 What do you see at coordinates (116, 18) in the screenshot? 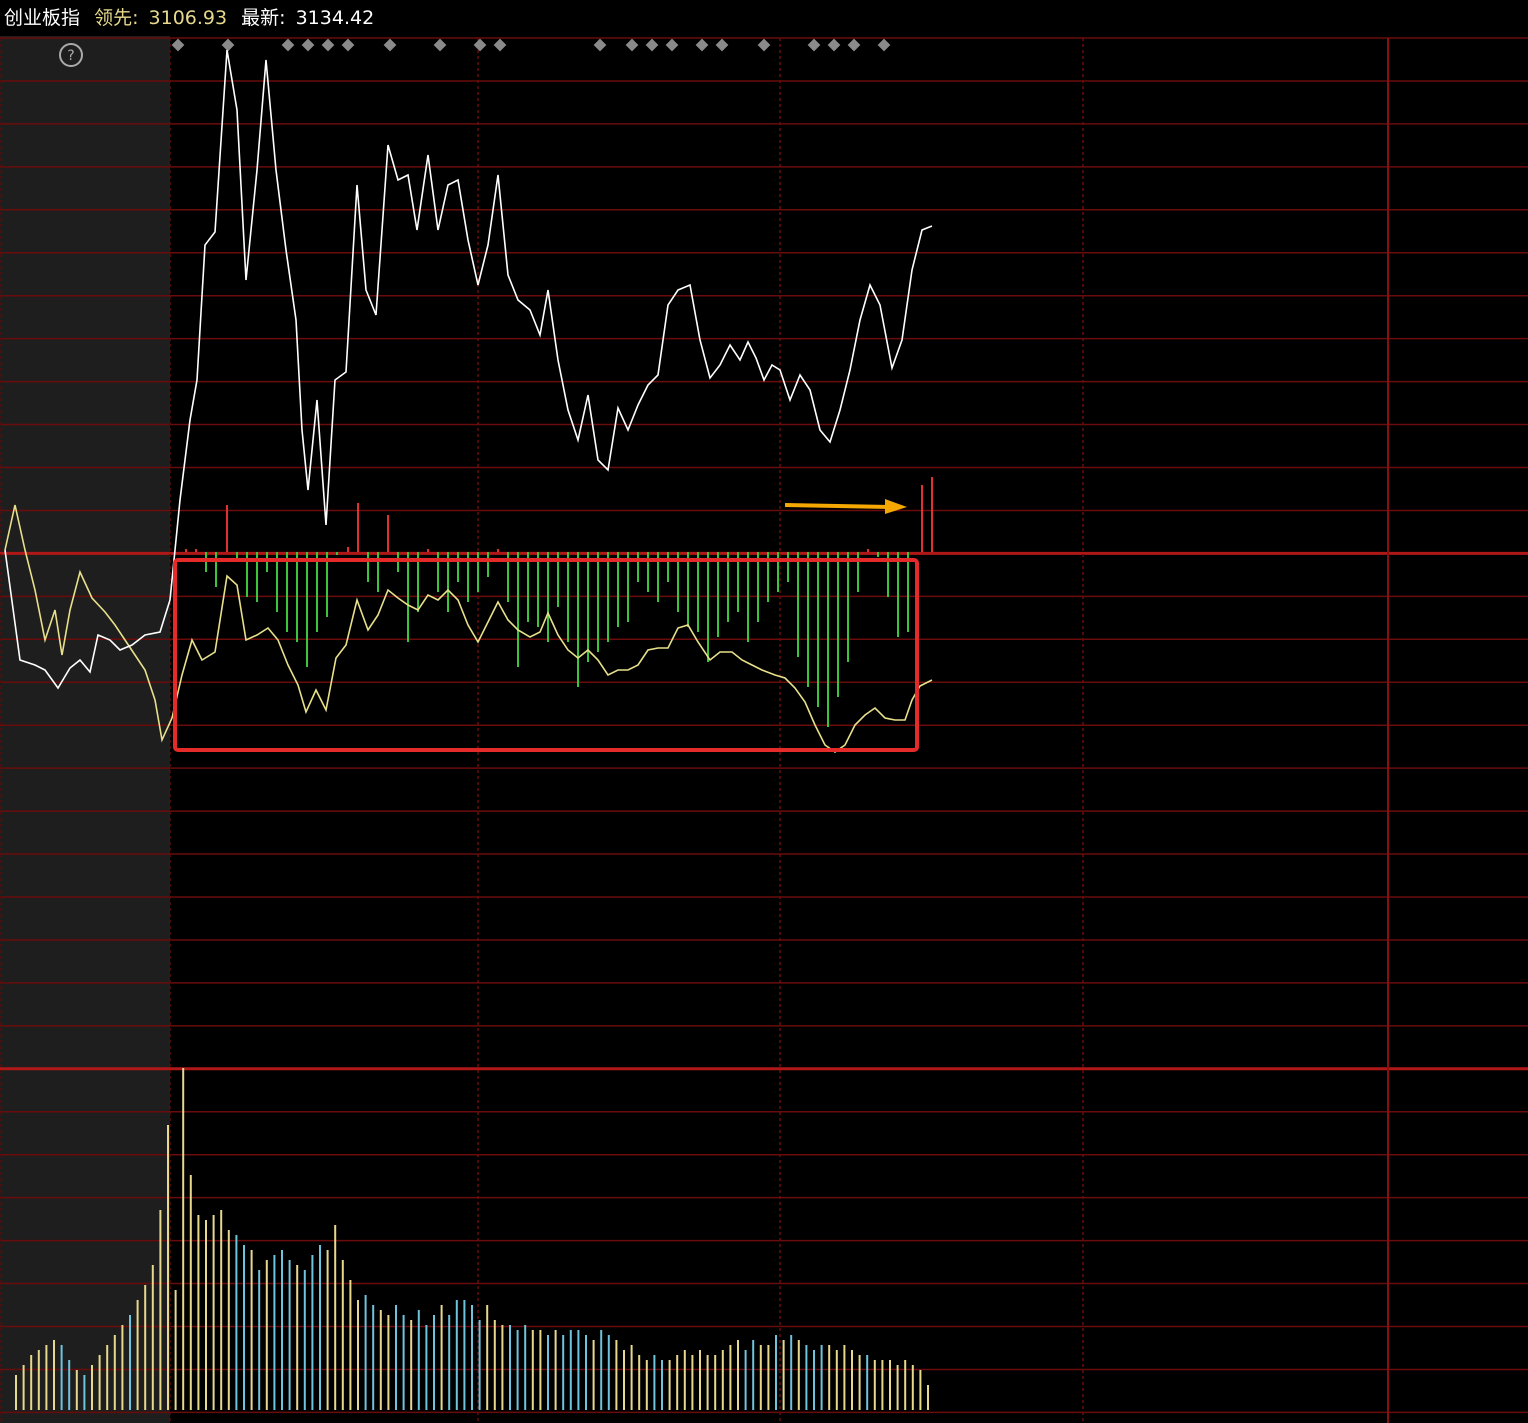
I see `lead-label: 领先:` at bounding box center [116, 18].